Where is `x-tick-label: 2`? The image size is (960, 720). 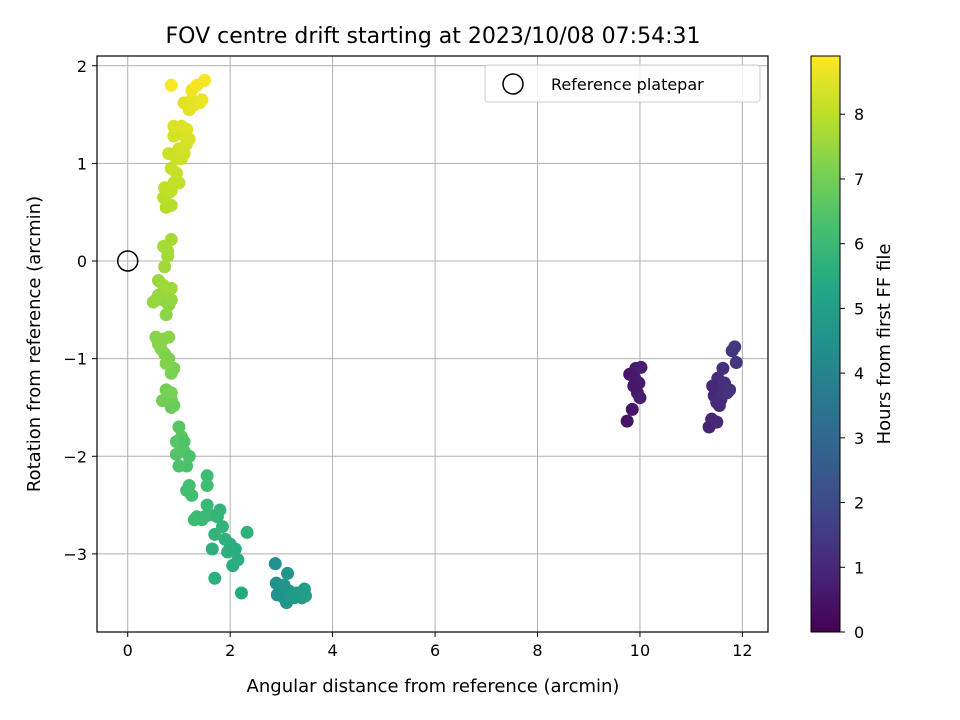 x-tick-label: 2 is located at coordinates (230, 650).